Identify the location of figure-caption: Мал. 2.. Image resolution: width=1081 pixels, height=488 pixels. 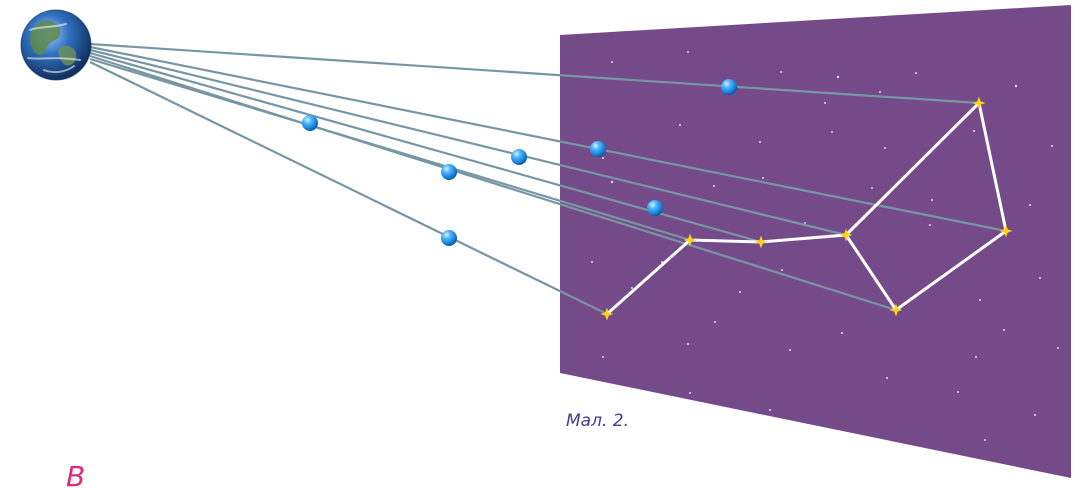
(597, 421).